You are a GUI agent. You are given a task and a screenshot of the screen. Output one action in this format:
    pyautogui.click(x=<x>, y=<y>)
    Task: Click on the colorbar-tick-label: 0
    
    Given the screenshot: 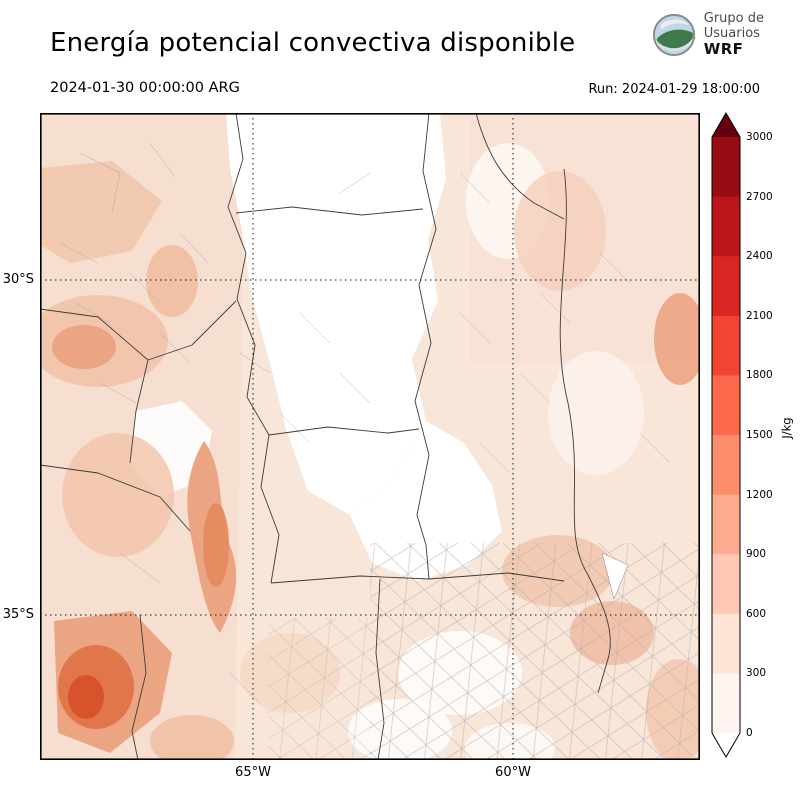 What is the action you would take?
    pyautogui.click(x=749, y=733)
    